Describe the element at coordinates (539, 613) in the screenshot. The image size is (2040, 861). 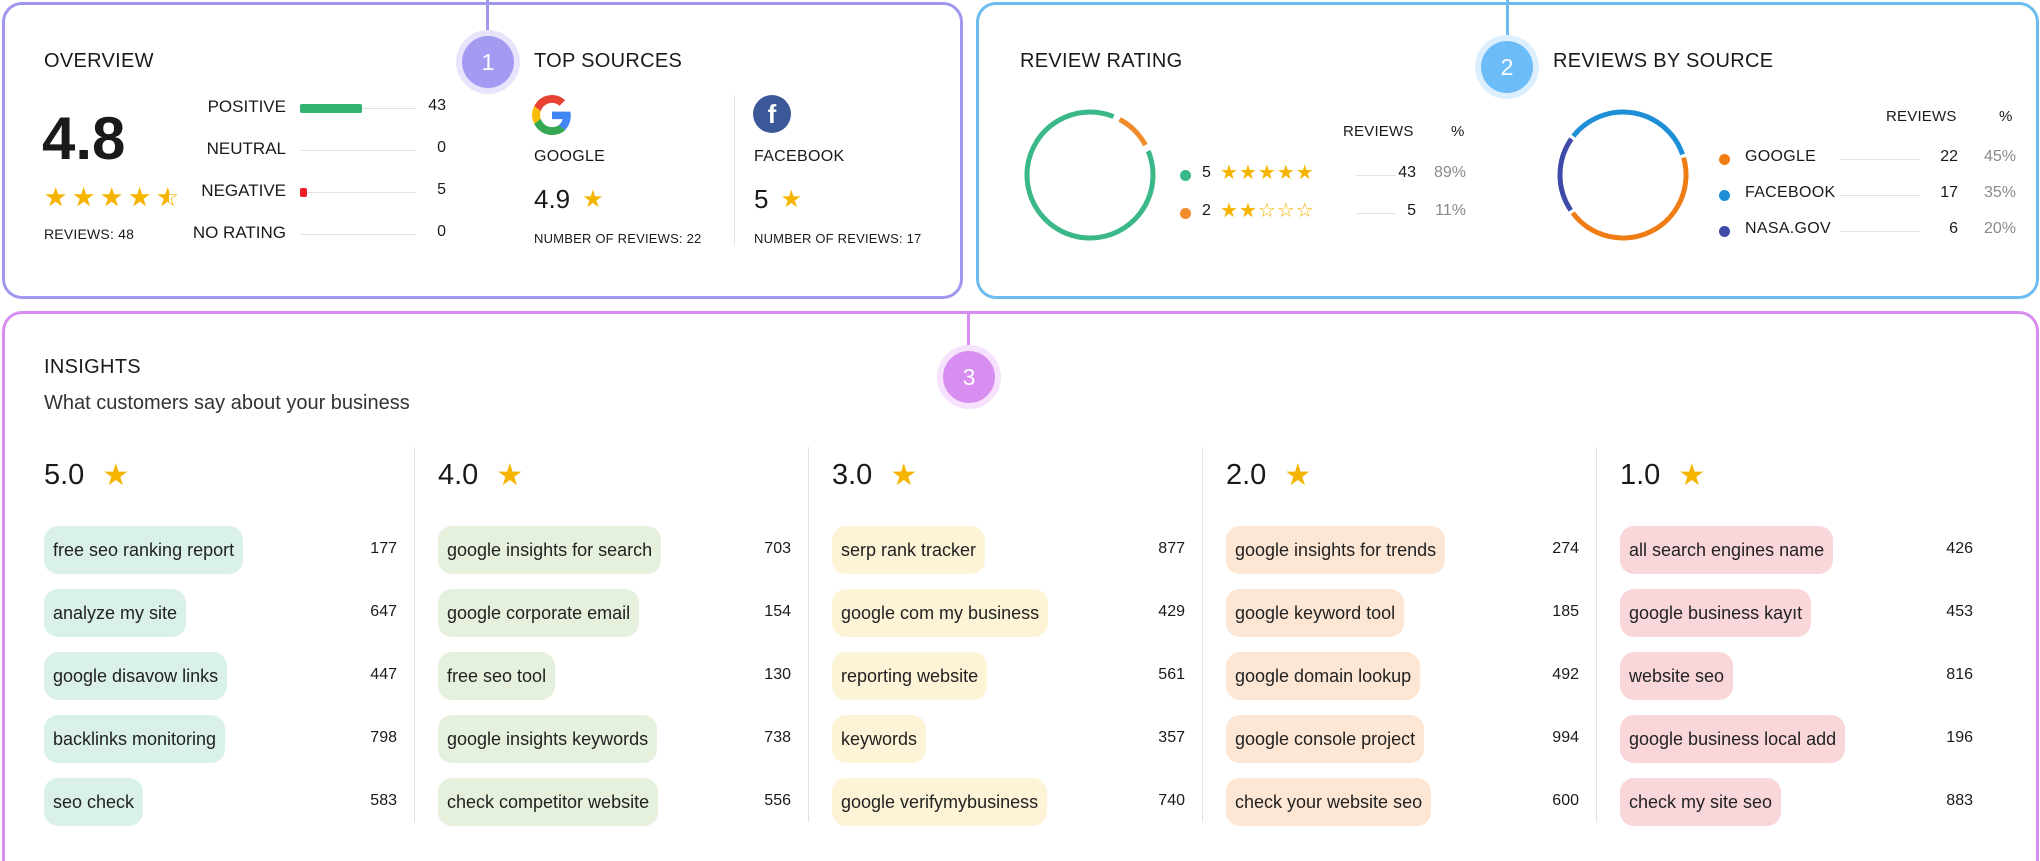
I see `insight-keyword-chip: google corporate email` at that location.